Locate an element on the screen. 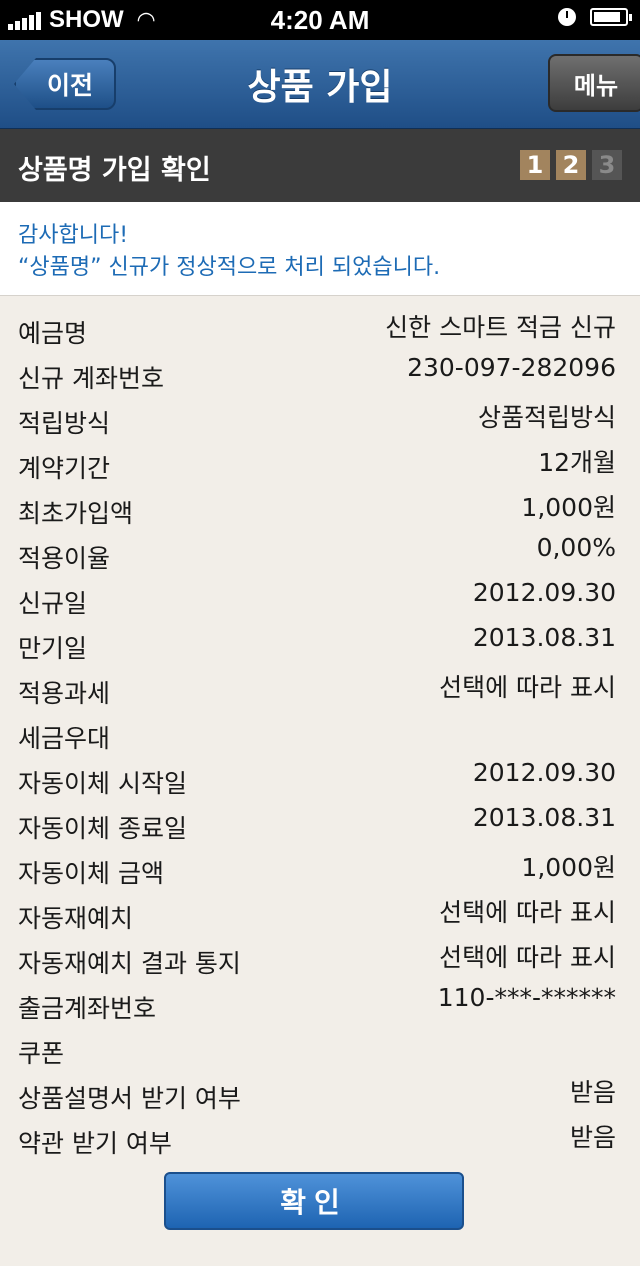 The width and height of the screenshot is (640, 1266). page-title: 상품 가입 is located at coordinates (320, 87).